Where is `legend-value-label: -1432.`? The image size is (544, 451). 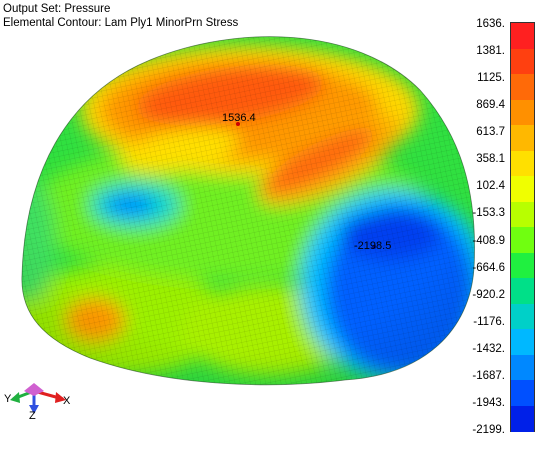 legend-value-label: -1432. is located at coordinates (488, 348).